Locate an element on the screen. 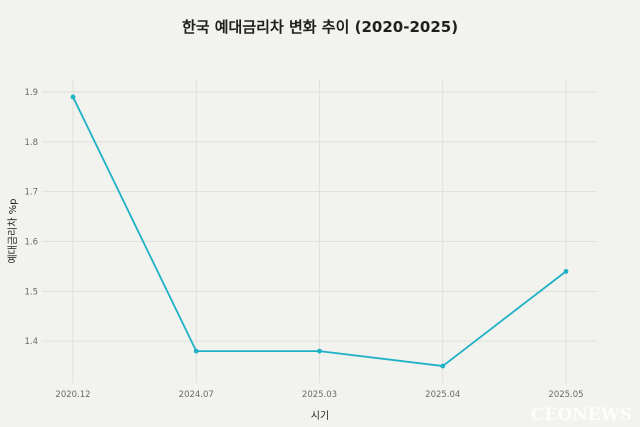  y-tick-label: 1.8 is located at coordinates (31, 143).